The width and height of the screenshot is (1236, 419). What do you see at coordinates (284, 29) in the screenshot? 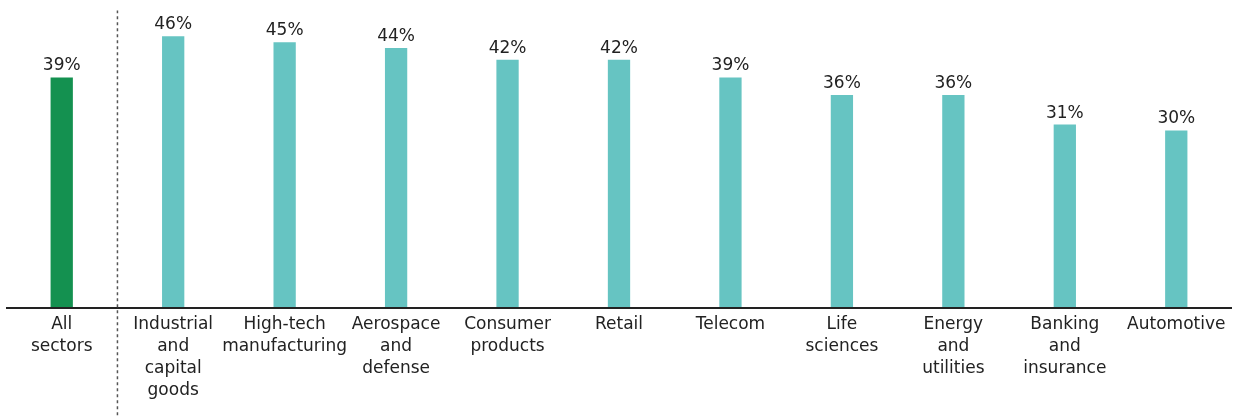
I see `data-label: 45%` at bounding box center [284, 29].